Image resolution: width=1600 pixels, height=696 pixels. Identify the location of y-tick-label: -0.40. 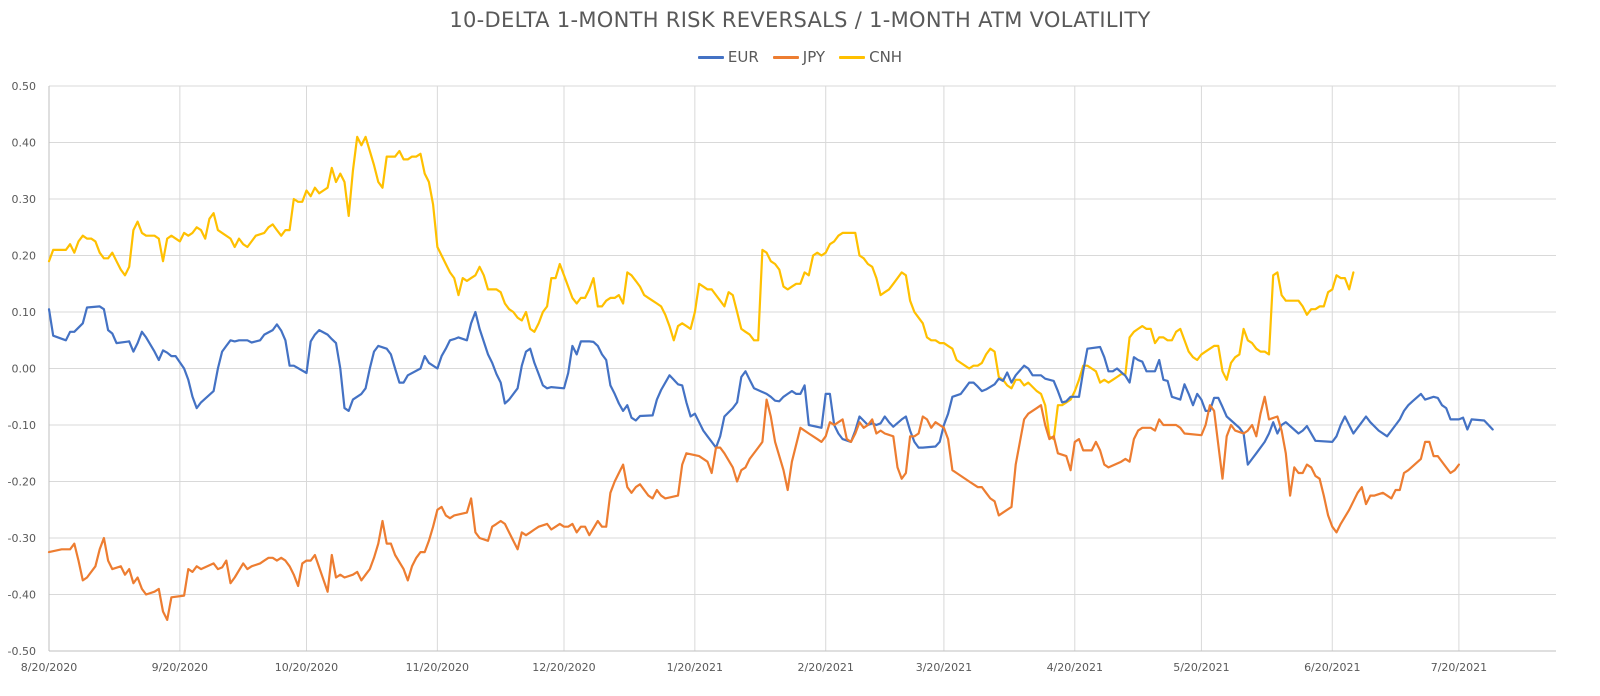
(22, 595).